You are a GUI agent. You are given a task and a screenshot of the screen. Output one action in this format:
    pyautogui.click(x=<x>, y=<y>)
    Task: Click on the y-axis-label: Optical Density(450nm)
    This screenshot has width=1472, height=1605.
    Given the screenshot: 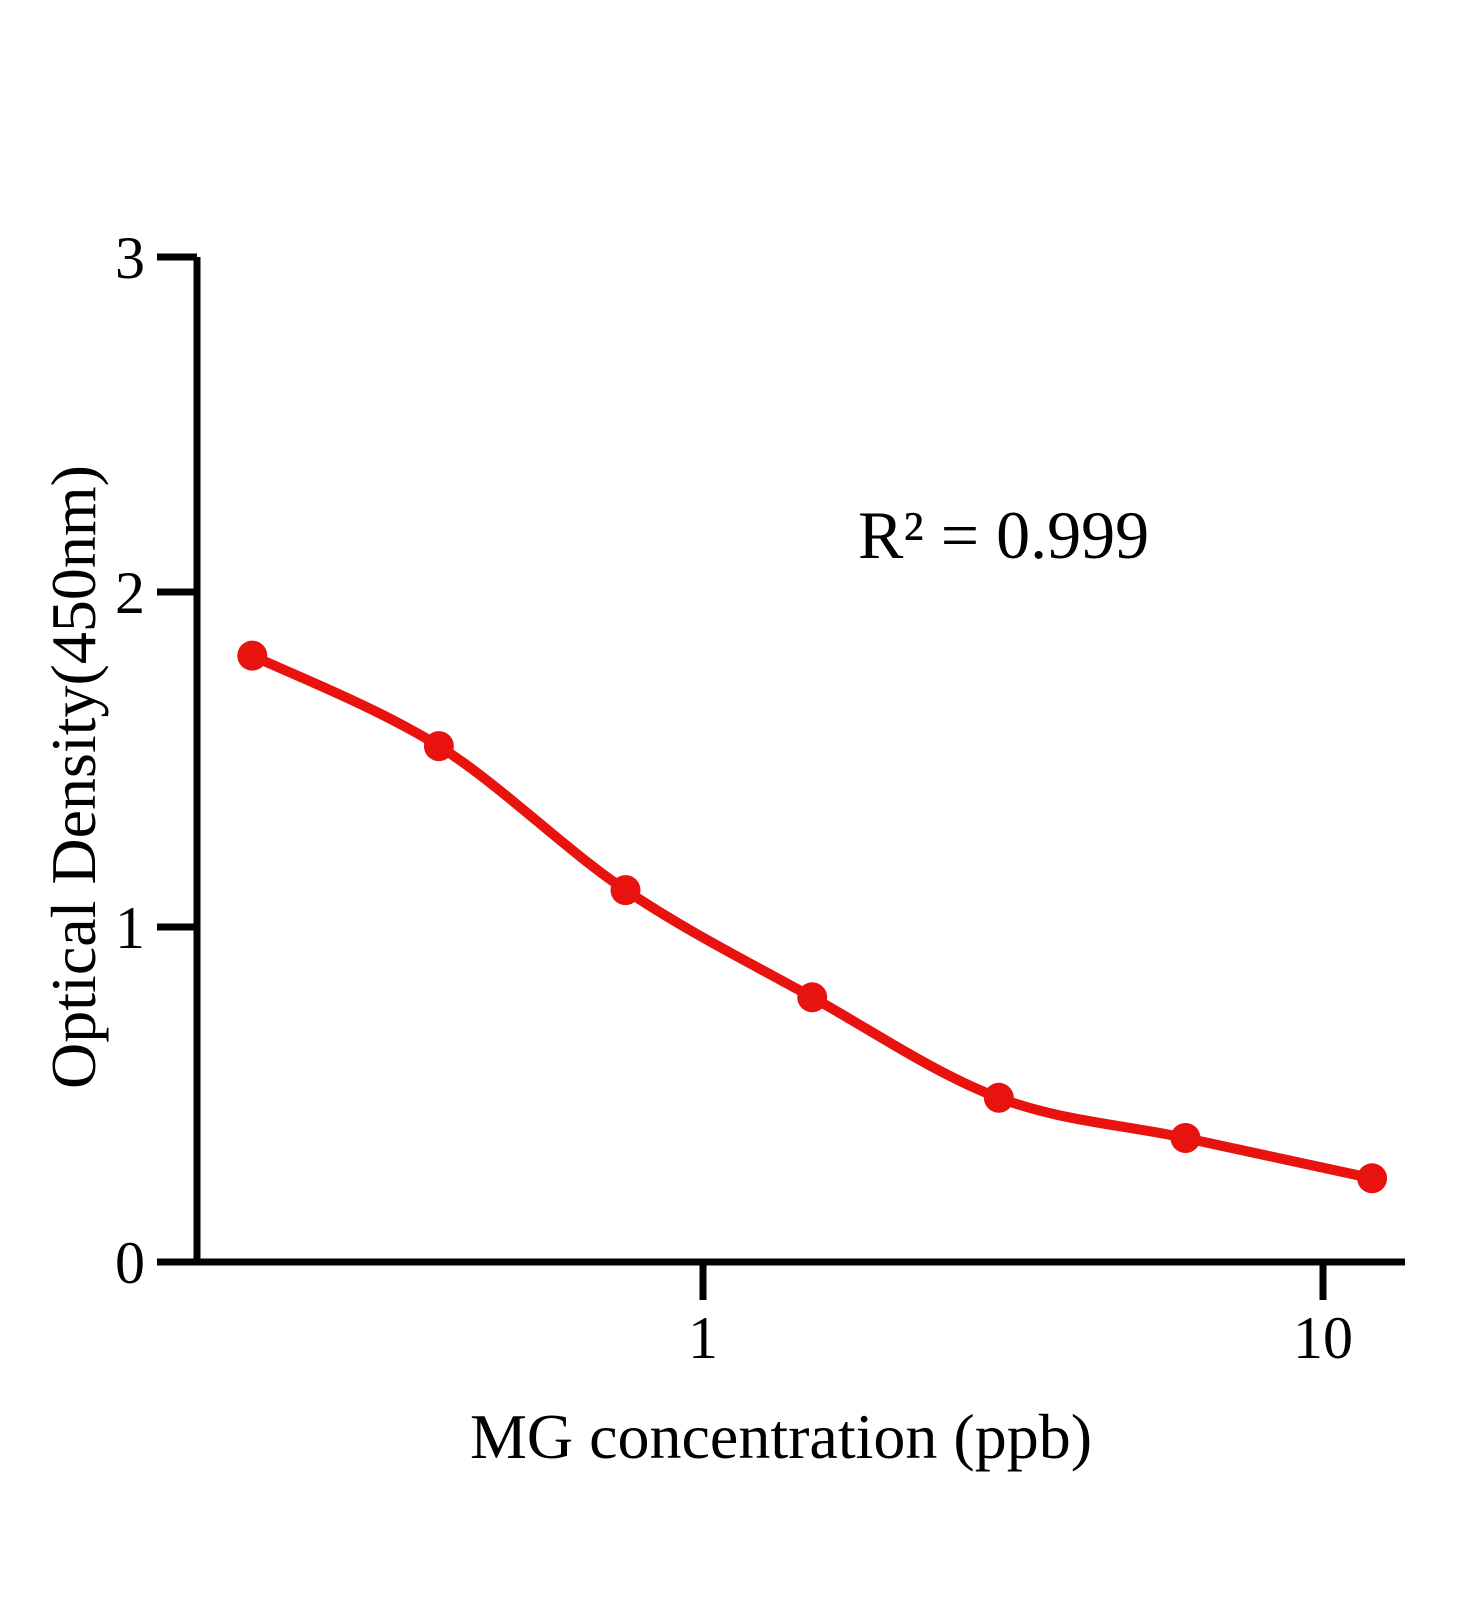 What is the action you would take?
    pyautogui.click(x=73, y=777)
    